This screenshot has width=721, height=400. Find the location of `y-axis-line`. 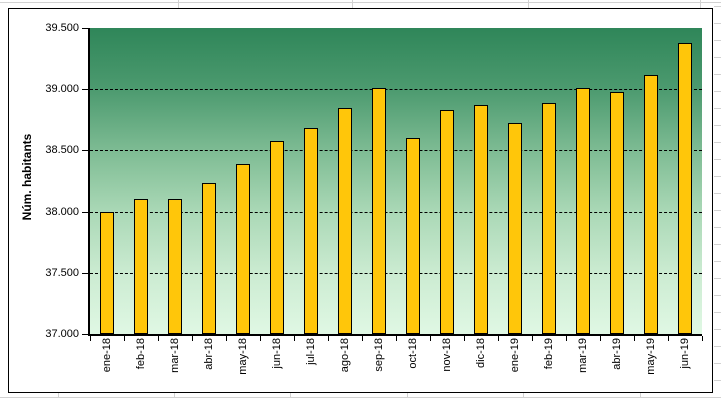

y-axis-line is located at coordinates (89, 182).